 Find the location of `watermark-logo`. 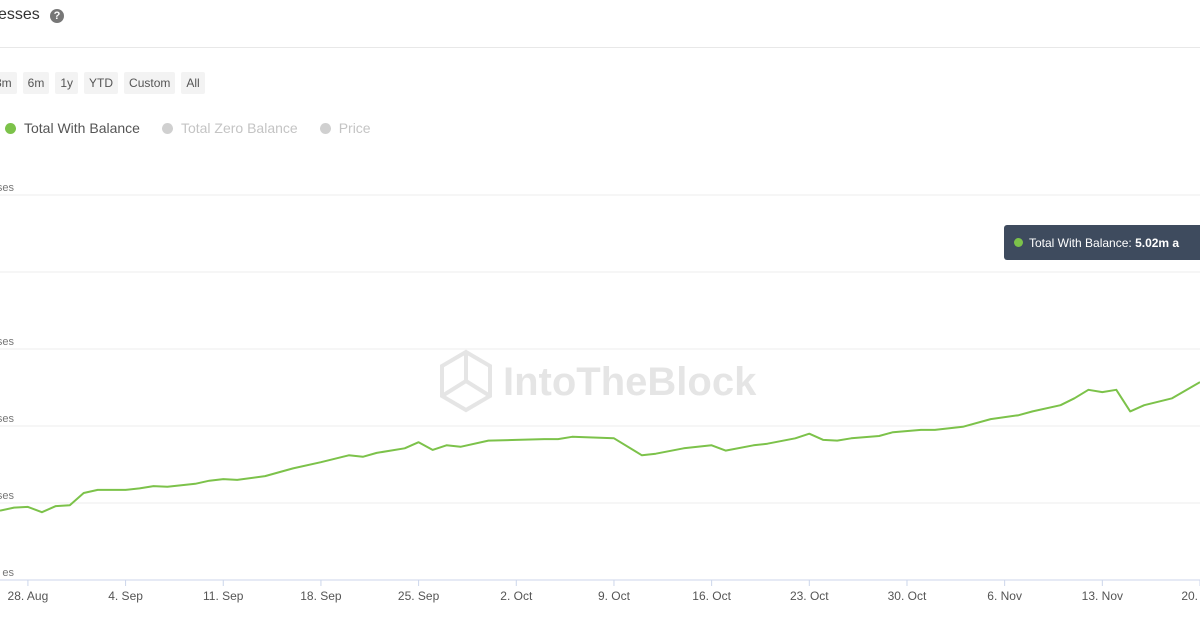

watermark-logo is located at coordinates (466, 381).